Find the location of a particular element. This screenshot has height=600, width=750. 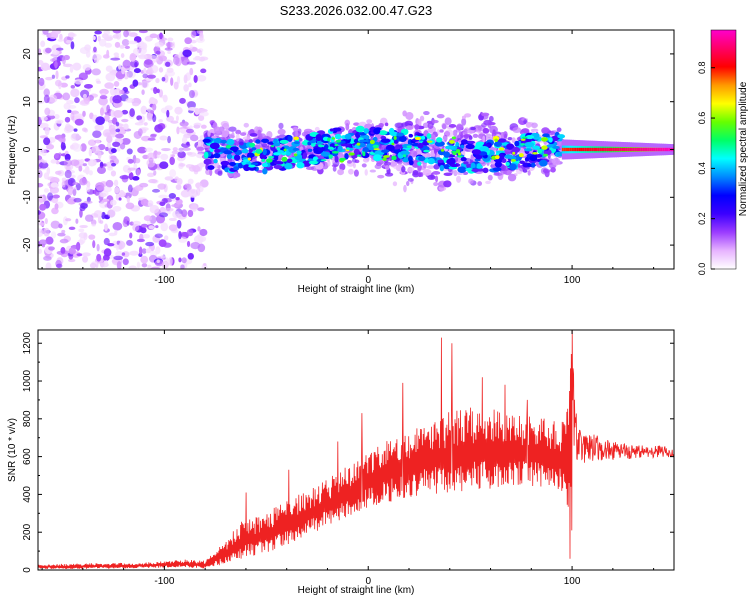

snr-ylabel: SNR (10 * v/v) is located at coordinates (12, 450).